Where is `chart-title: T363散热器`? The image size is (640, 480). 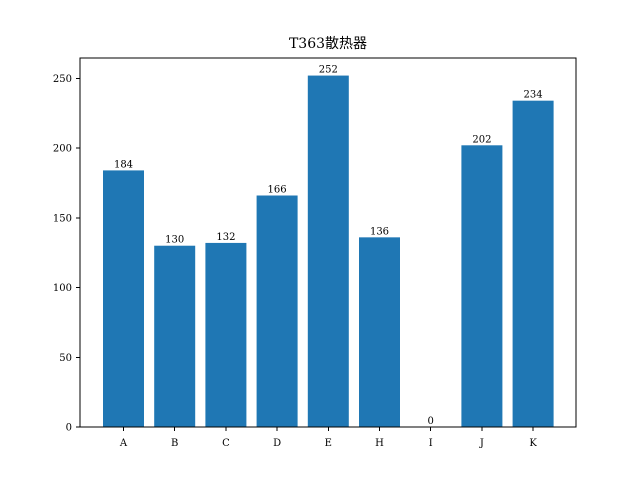
chart-title: T363散热器 is located at coordinates (328, 44).